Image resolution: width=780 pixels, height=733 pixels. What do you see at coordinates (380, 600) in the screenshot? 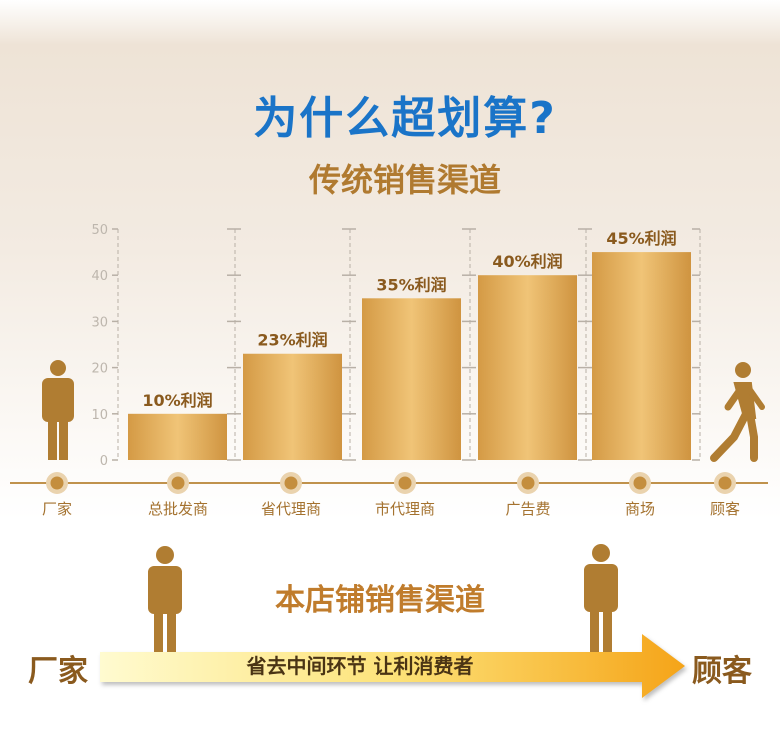
I see `bottom-subtitle: 本店铺销售渠道` at bounding box center [380, 600].